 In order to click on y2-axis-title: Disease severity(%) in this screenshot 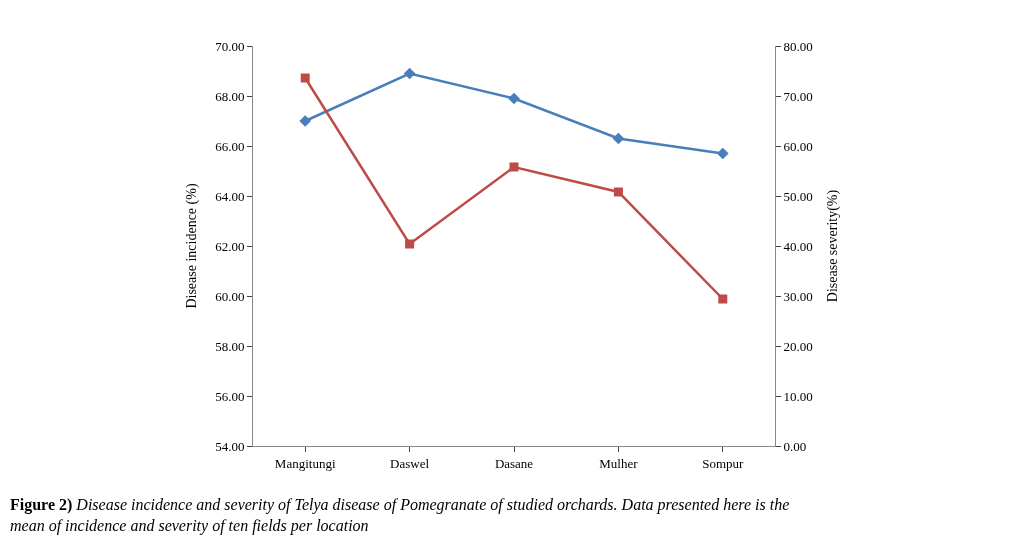, I will do `click(833, 246)`.